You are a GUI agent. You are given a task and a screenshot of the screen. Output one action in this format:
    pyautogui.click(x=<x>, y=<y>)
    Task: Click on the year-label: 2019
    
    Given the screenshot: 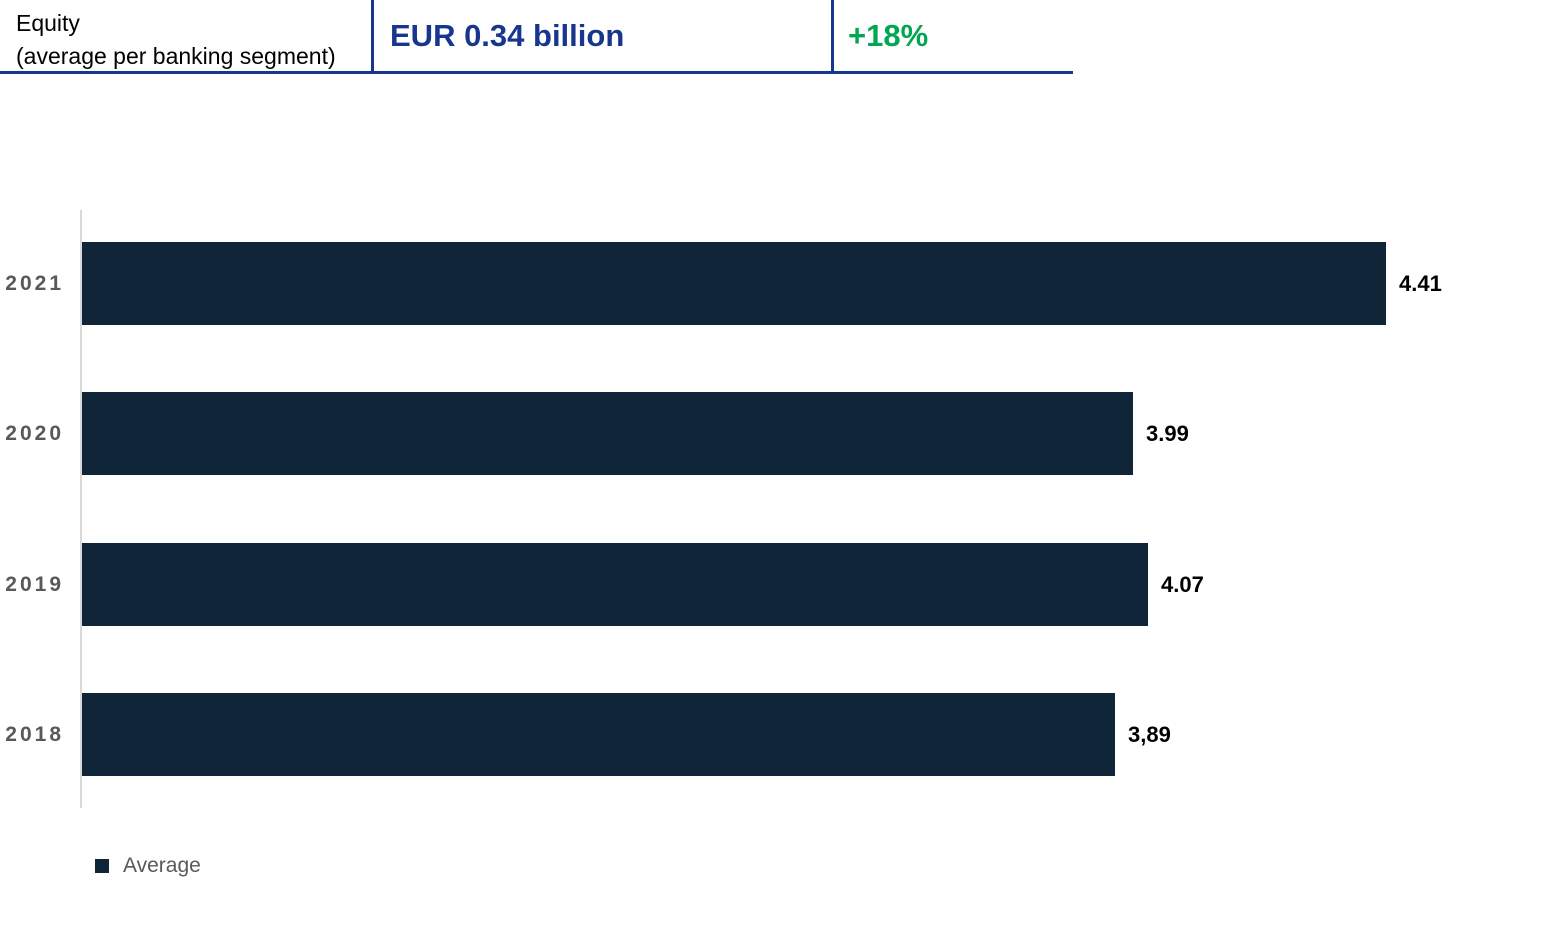 What is the action you would take?
    pyautogui.click(x=34, y=584)
    